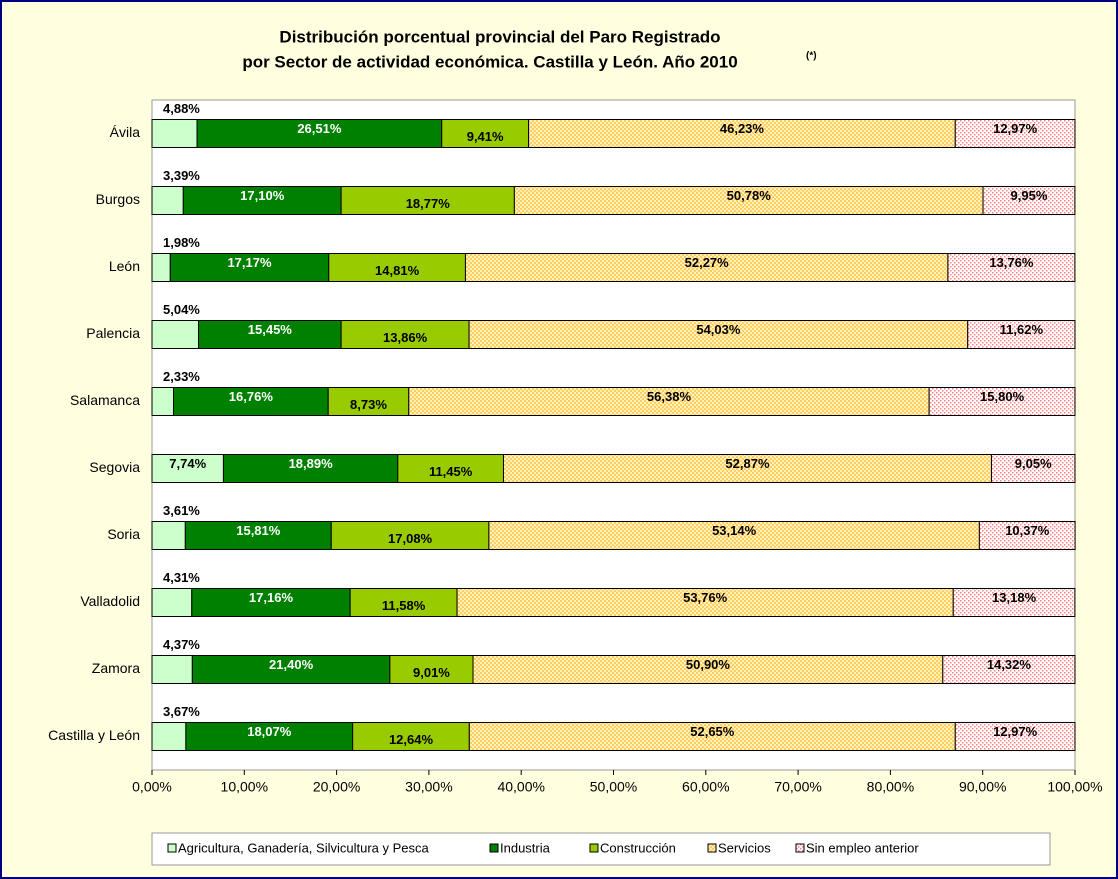 This screenshot has height=879, width=1118. What do you see at coordinates (124, 266) in the screenshot?
I see `y-tick-label: León` at bounding box center [124, 266].